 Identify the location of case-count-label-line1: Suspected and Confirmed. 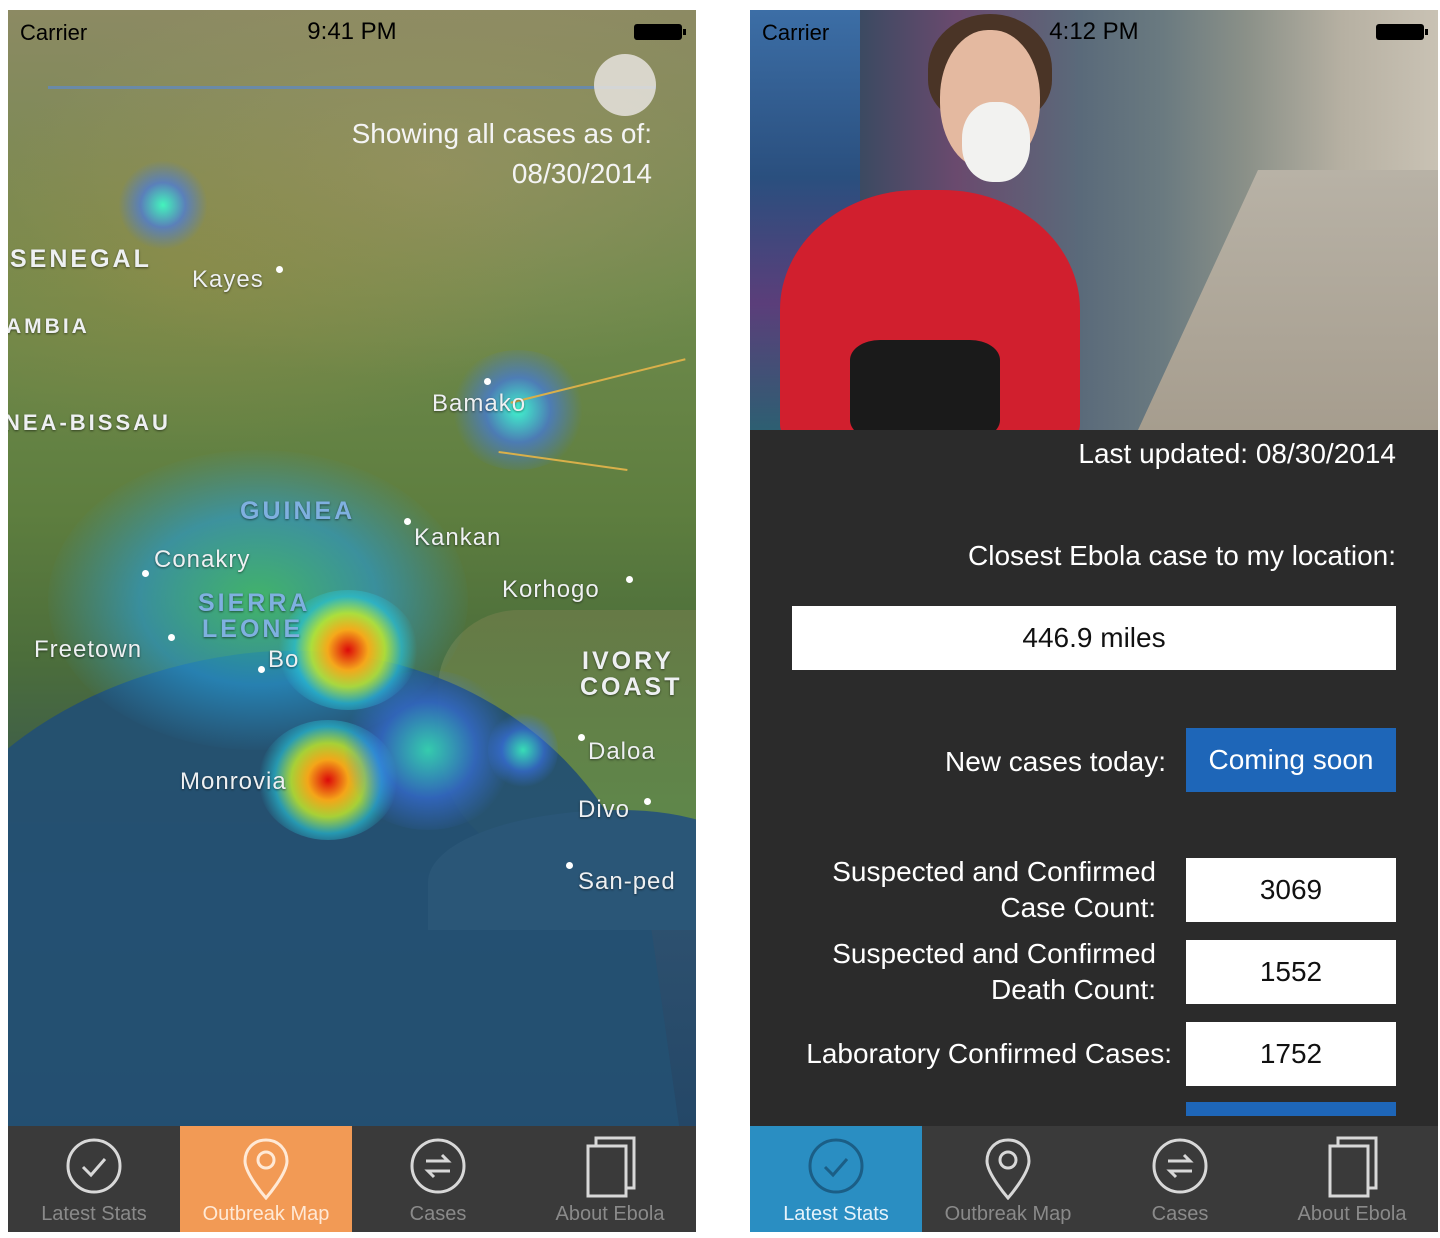
(994, 871).